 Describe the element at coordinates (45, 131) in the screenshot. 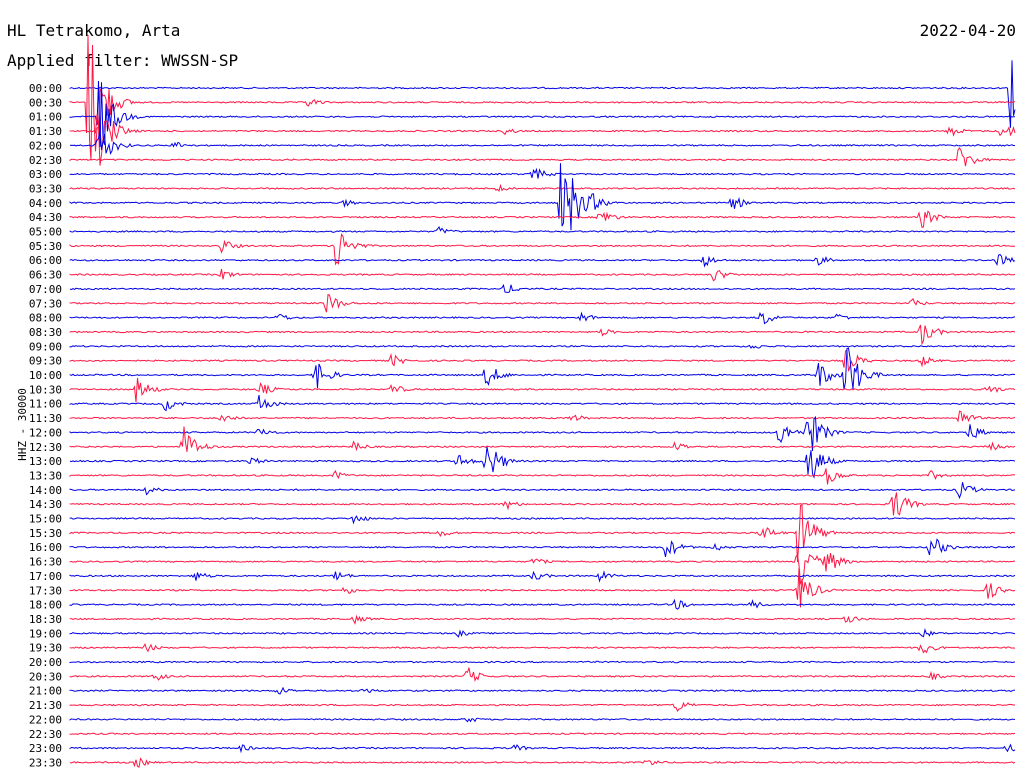

I see `time-label: 01:30` at that location.